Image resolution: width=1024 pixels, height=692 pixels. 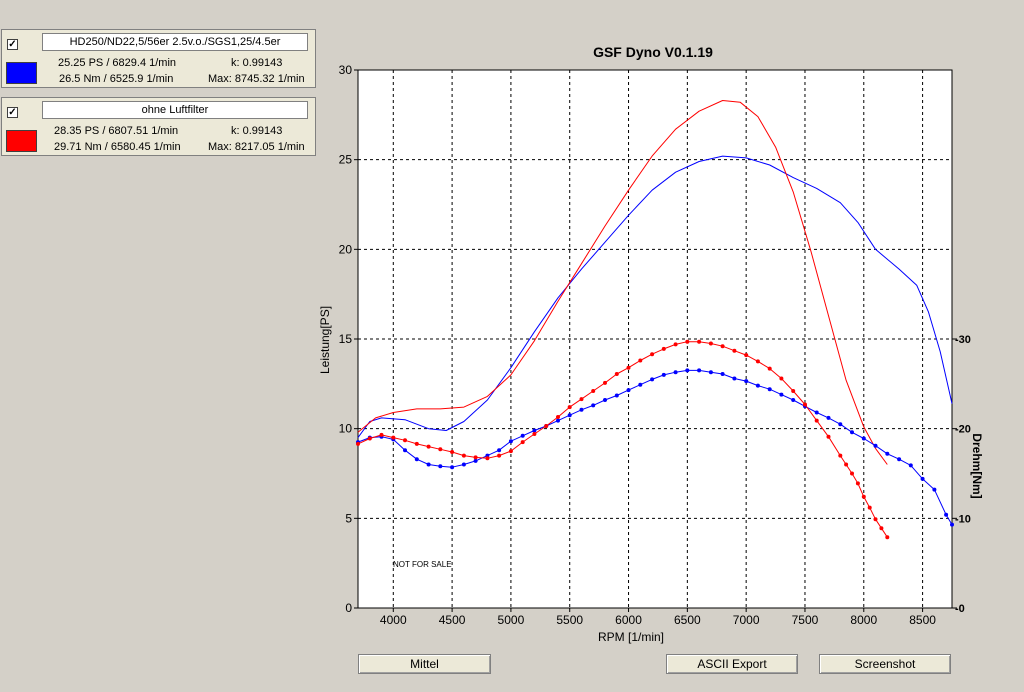 What do you see at coordinates (569, 620) in the screenshot?
I see `x-tick-label-3: 5500` at bounding box center [569, 620].